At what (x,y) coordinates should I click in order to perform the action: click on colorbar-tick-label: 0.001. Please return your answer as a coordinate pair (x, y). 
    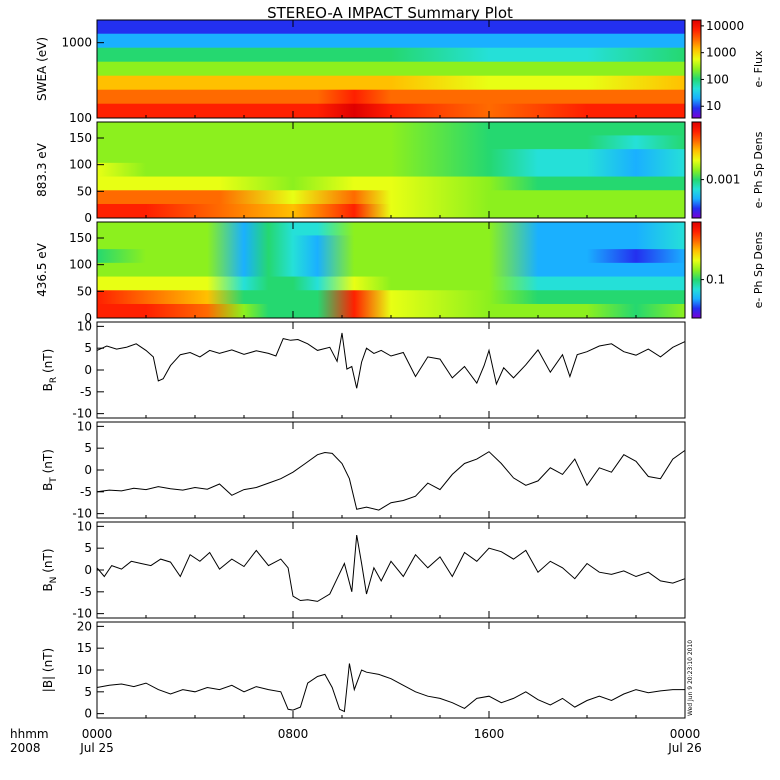
    Looking at the image, I should click on (723, 180).